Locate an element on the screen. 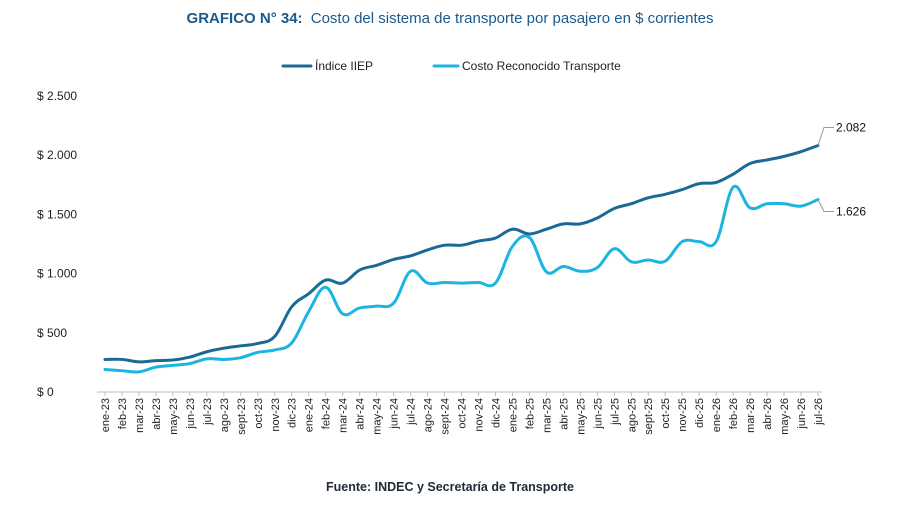 The height and width of the screenshot is (505, 900). y-tick-label: $ 2.500 is located at coordinates (57, 96).